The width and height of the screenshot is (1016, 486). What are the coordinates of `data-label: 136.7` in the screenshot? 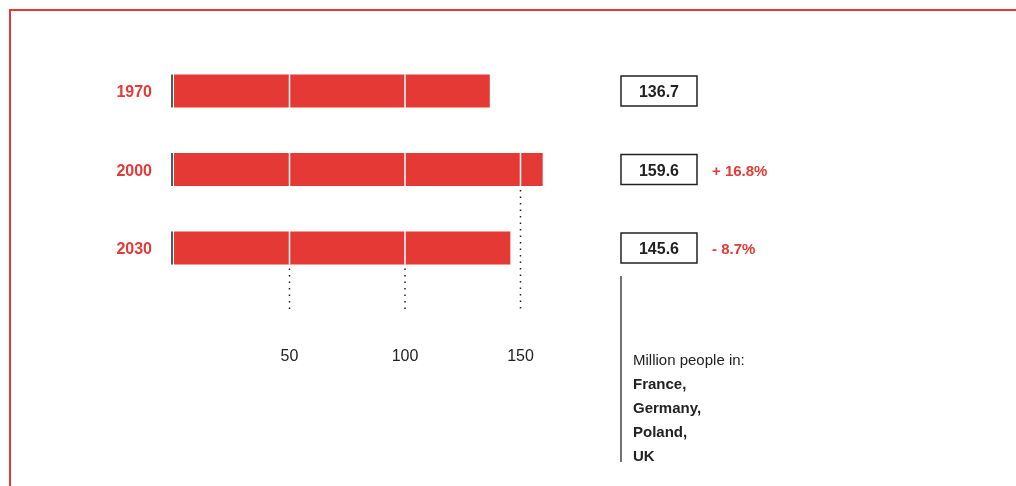 It's located at (659, 91).